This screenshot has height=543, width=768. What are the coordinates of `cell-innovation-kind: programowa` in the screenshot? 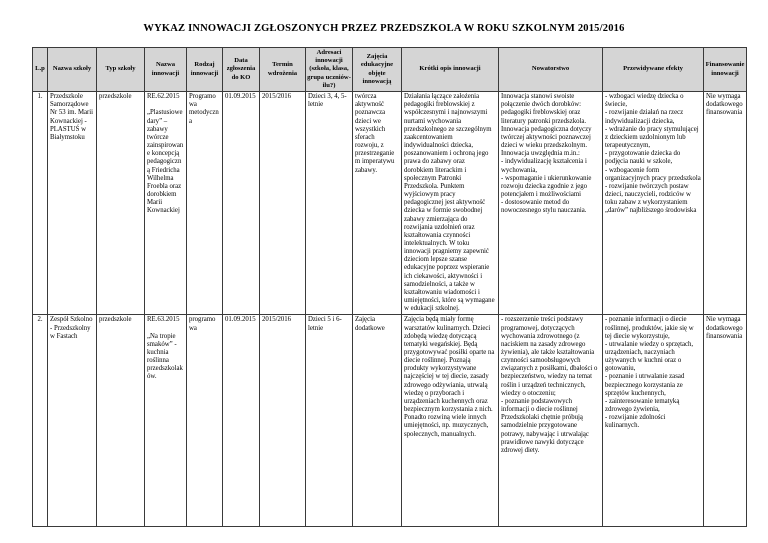 It's located at (204, 421).